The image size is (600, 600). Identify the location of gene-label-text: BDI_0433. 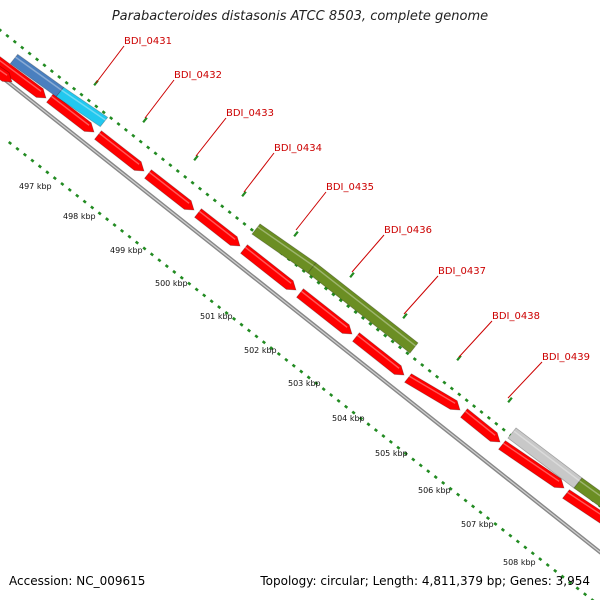
(250, 113).